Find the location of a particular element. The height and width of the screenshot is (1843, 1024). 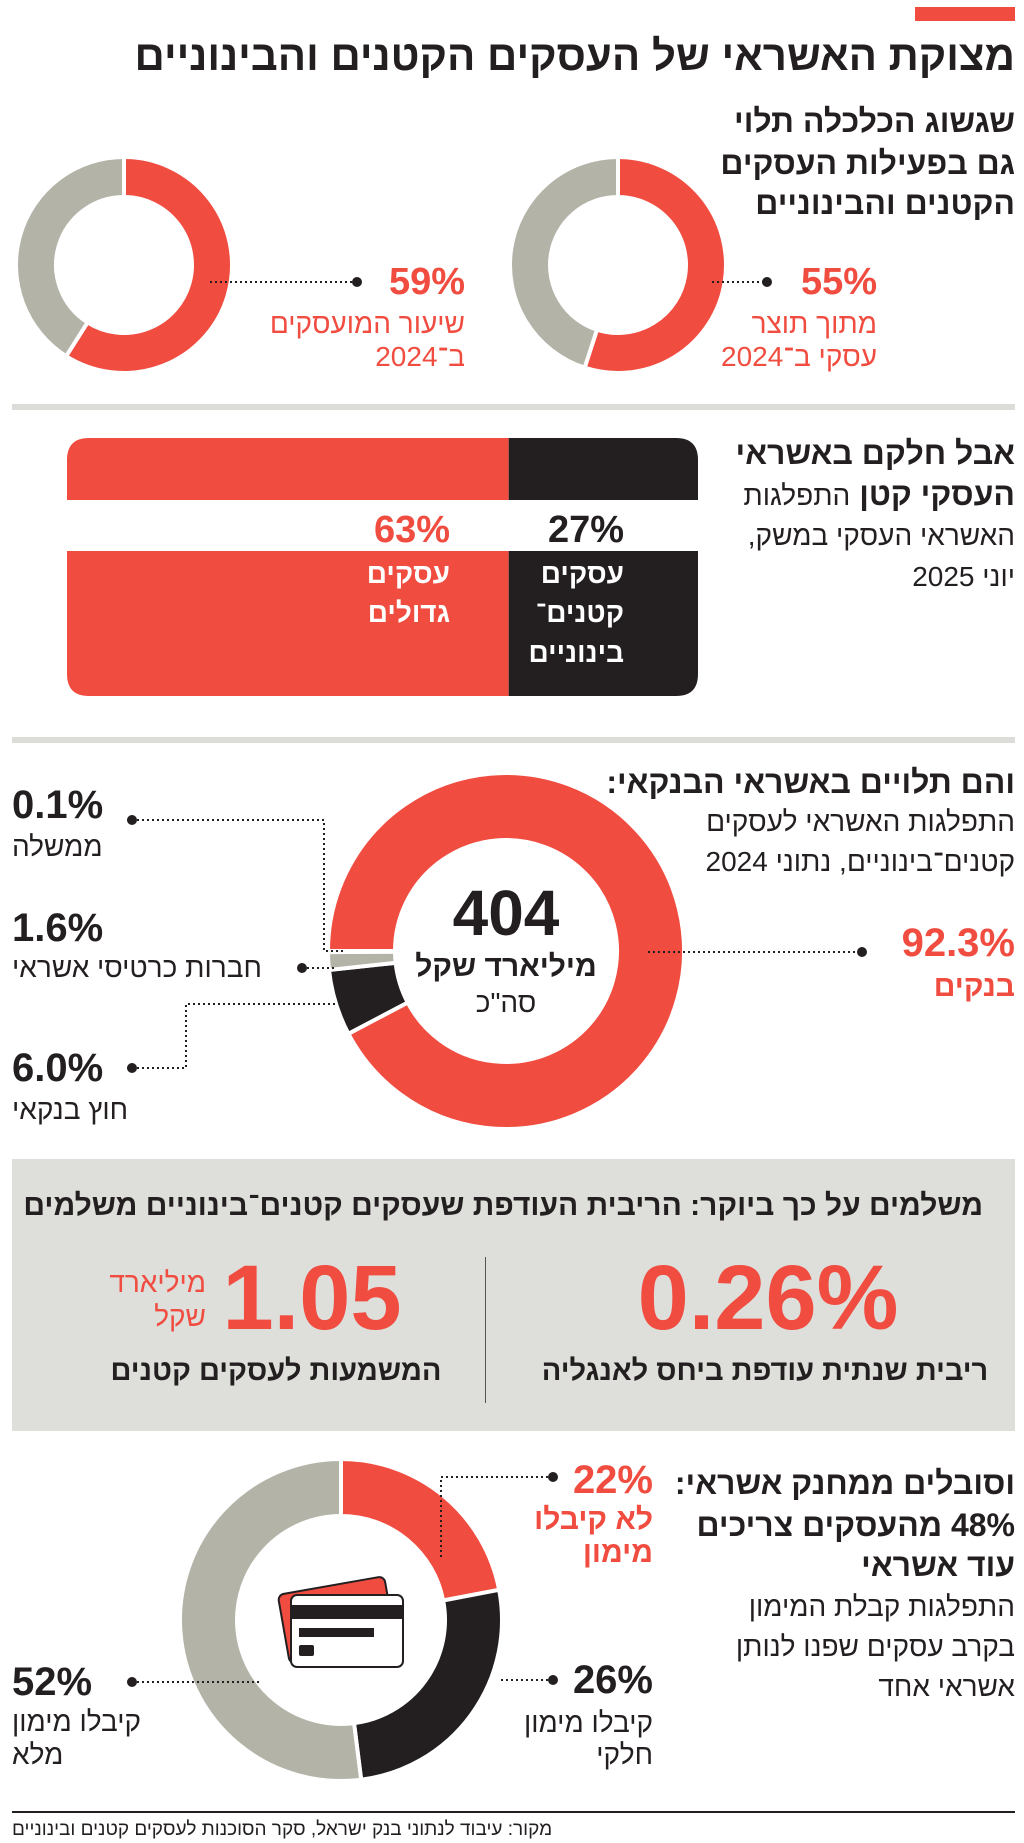

employment-leader-dot is located at coordinates (357, 282).